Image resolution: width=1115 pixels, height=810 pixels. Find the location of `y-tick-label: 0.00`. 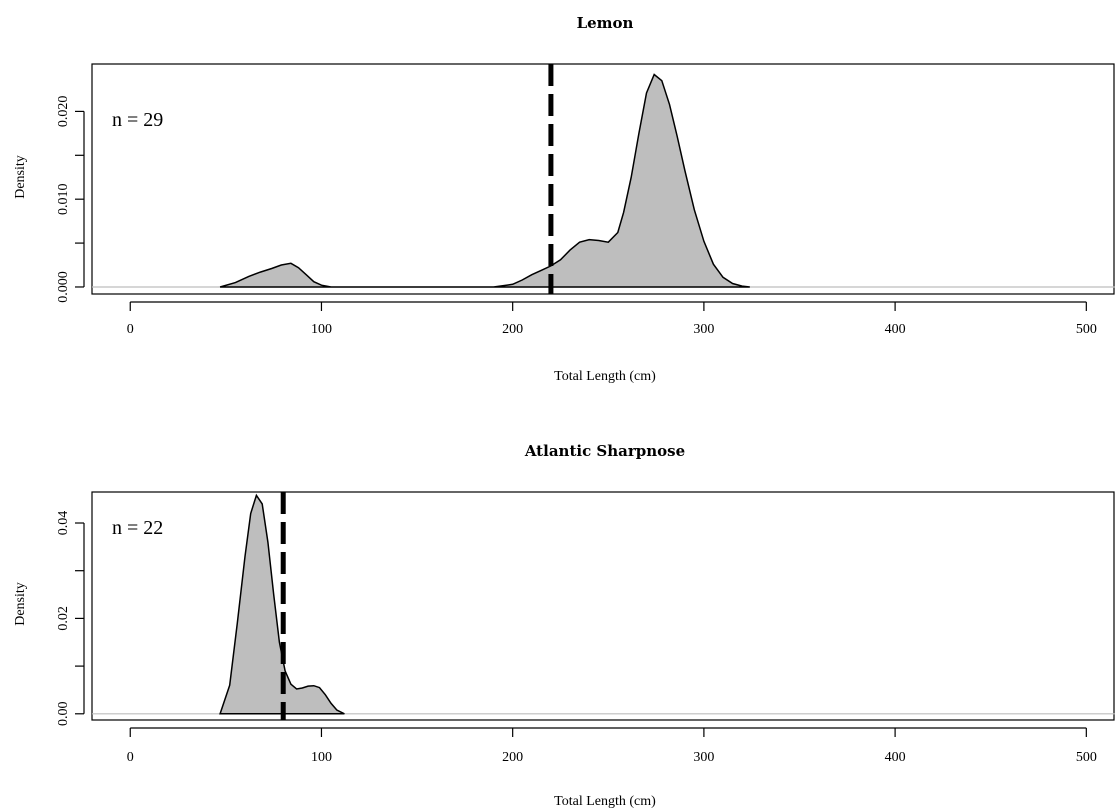

y-tick-label: 0.00 is located at coordinates (63, 714).